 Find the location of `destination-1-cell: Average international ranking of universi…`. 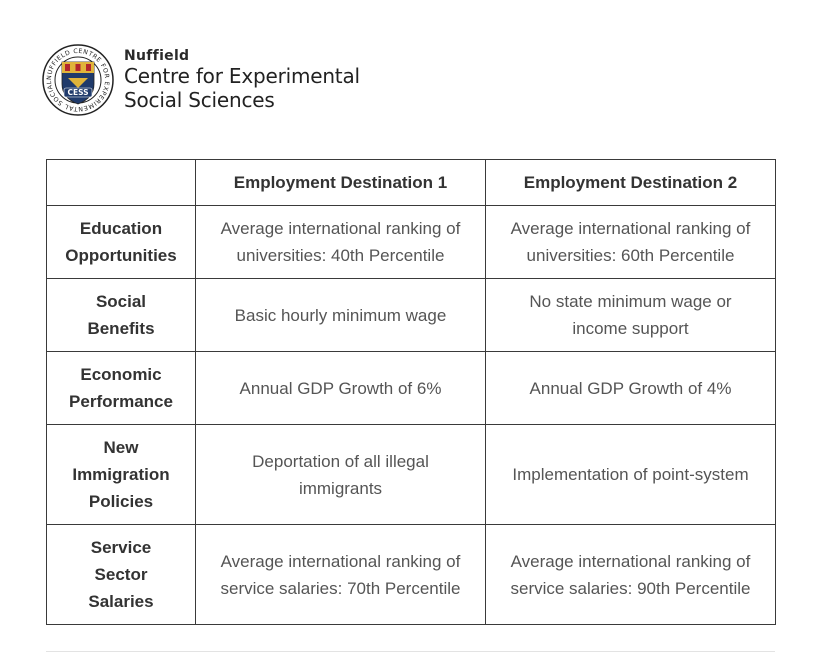

destination-1-cell: Average international ranking of universi… is located at coordinates (340, 242).